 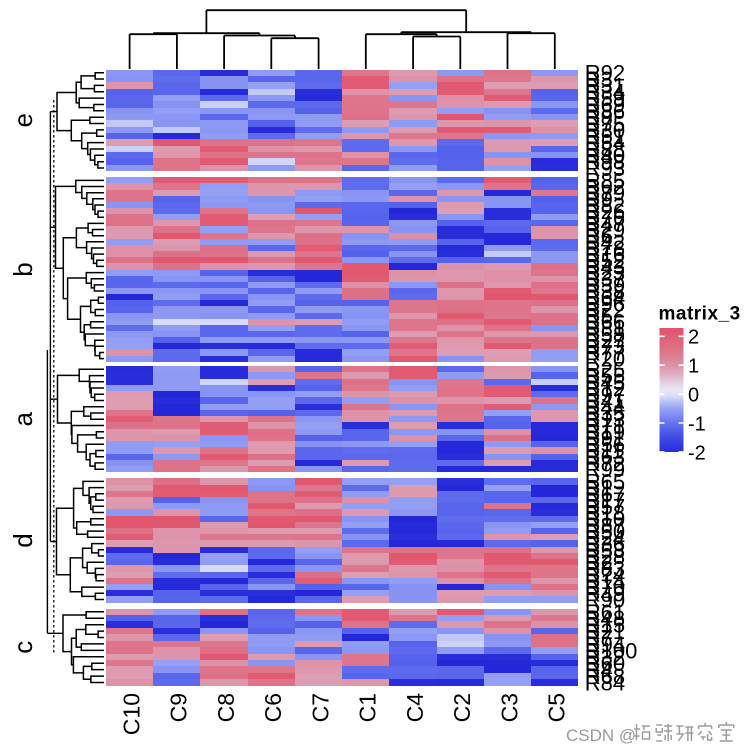 What do you see at coordinates (23, 647) in the screenshot?
I see `svg-text: c` at bounding box center [23, 647].